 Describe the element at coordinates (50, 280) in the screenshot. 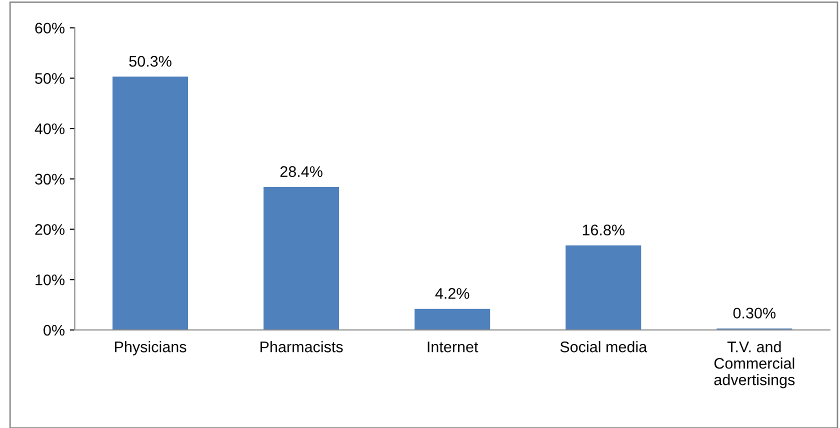

I see `y-tick-label: 10%` at that location.